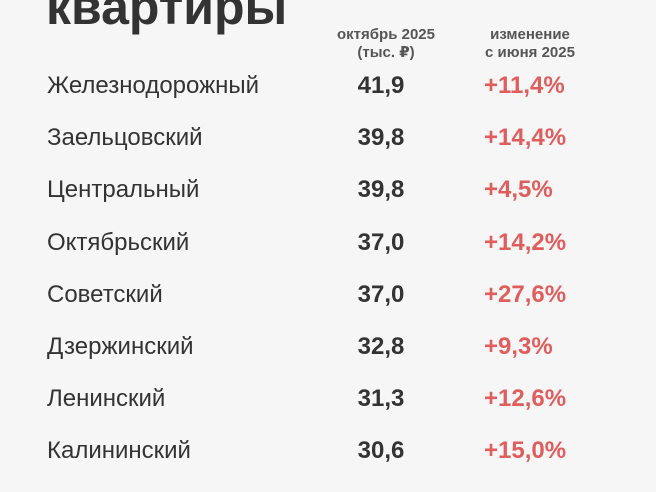 The width and height of the screenshot is (656, 492). Describe the element at coordinates (530, 34) in the screenshot. I see `column-header: изменение` at that location.